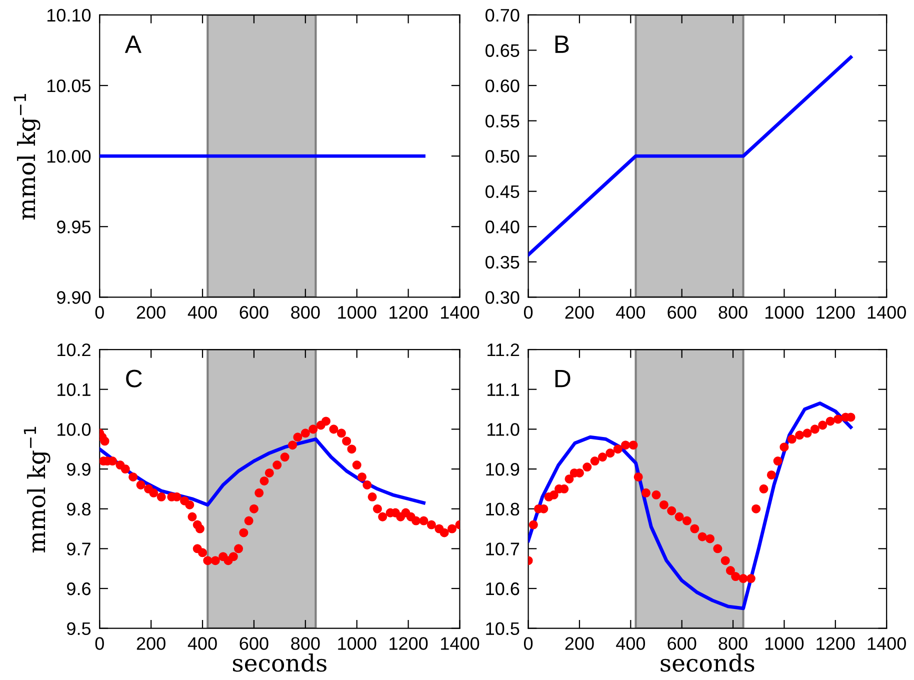 This screenshot has width=914, height=680. Describe the element at coordinates (79, 629) in the screenshot. I see `y-tick-label: 9.5` at that location.